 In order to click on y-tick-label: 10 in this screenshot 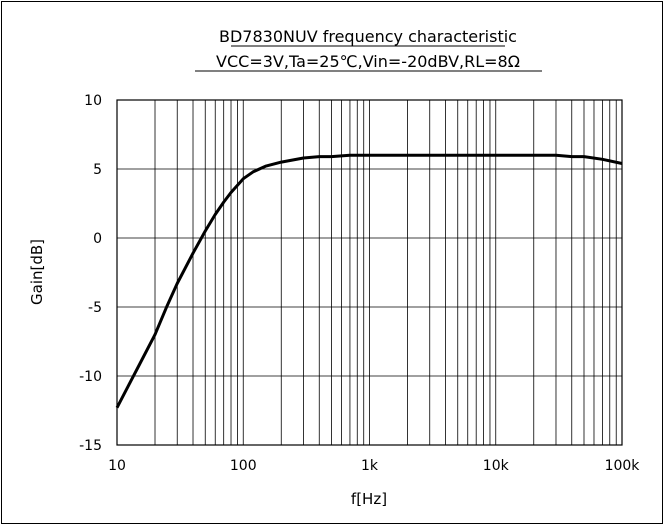, I will do `click(93, 101)`.